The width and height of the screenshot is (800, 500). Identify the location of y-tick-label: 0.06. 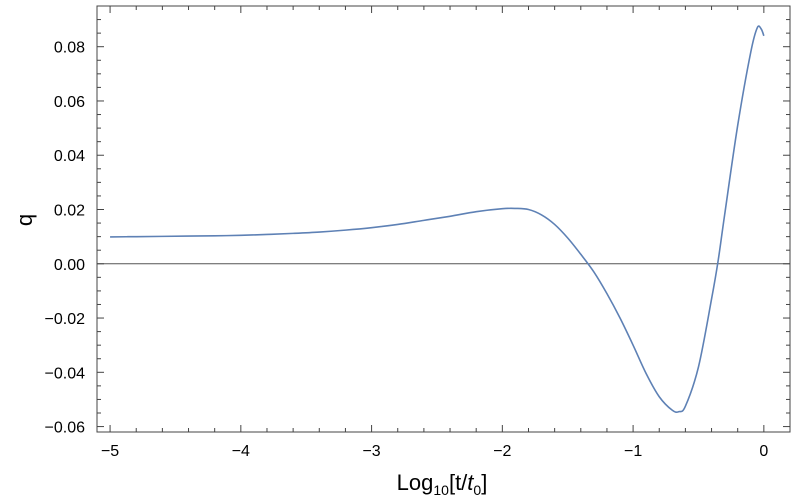
(69, 102).